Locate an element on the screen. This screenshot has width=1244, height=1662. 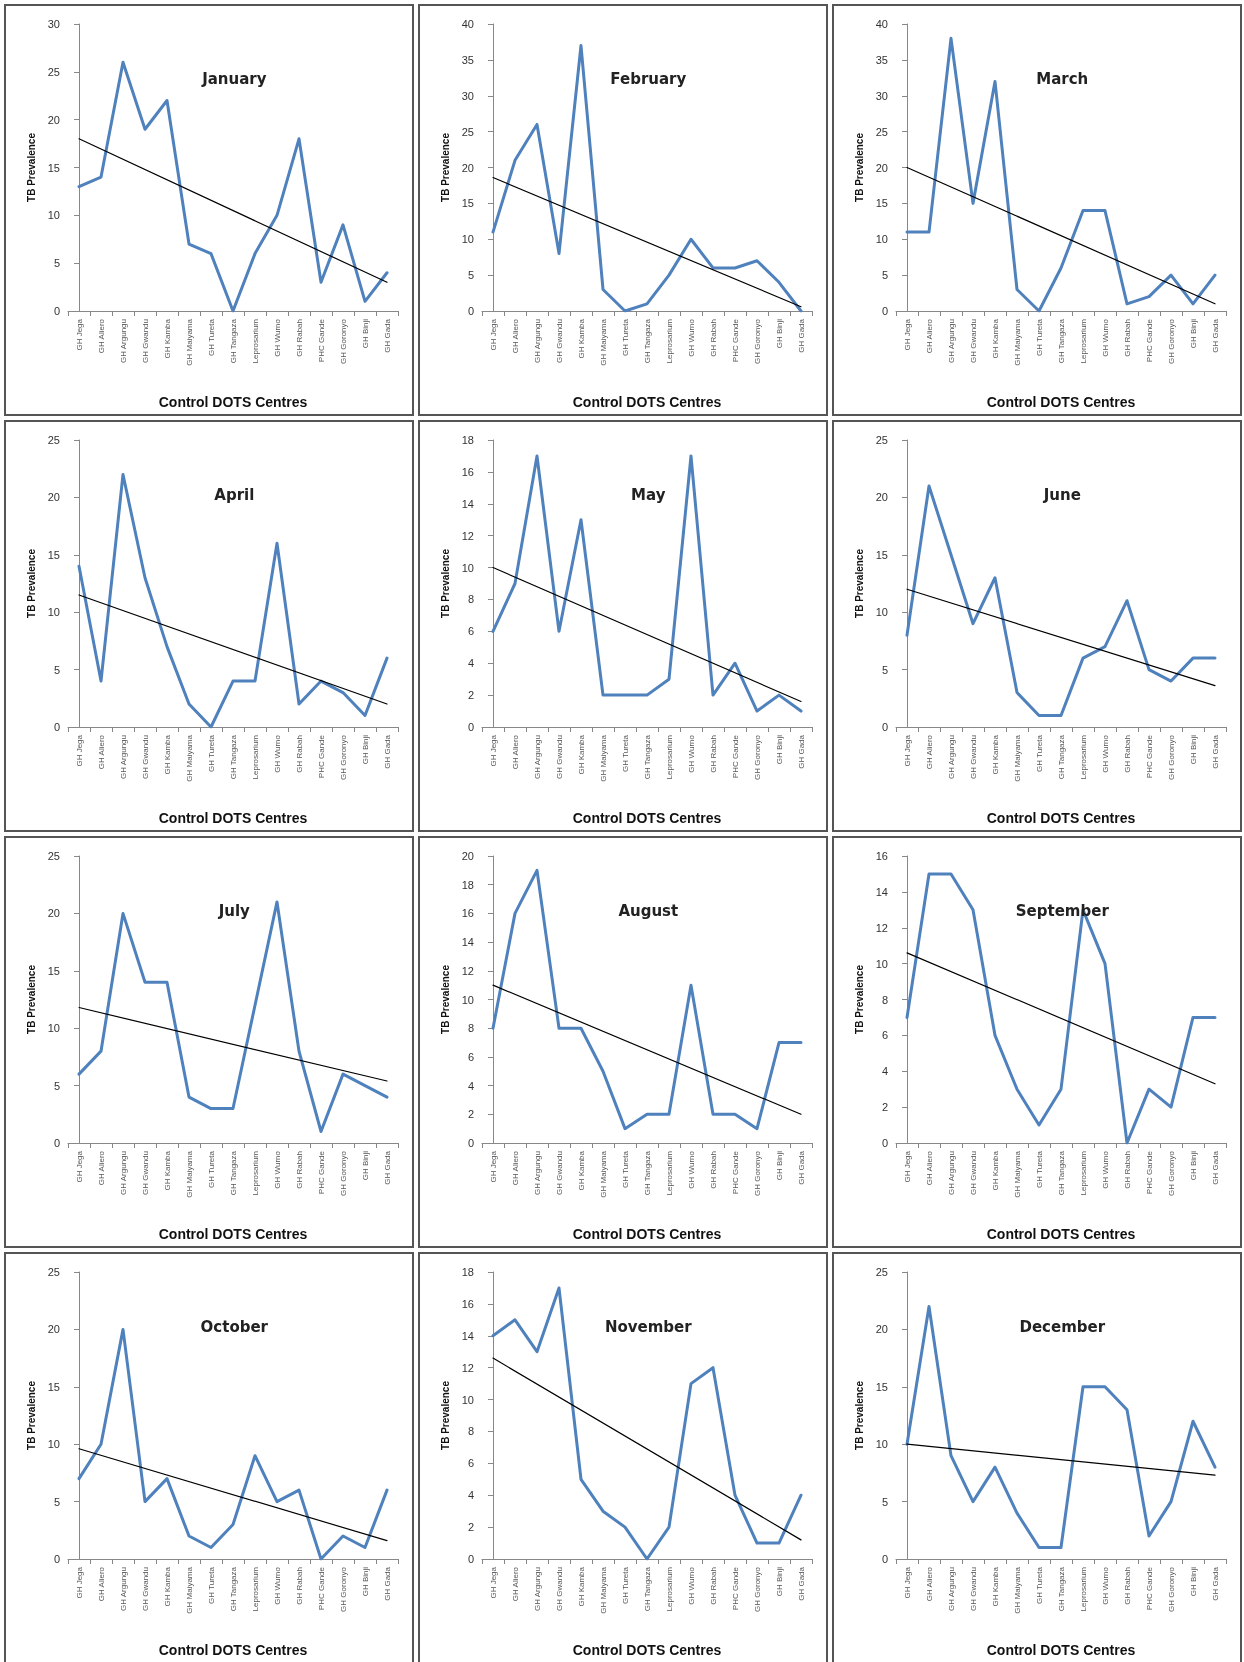
y-tick-label: 12 is located at coordinates (467, 970).